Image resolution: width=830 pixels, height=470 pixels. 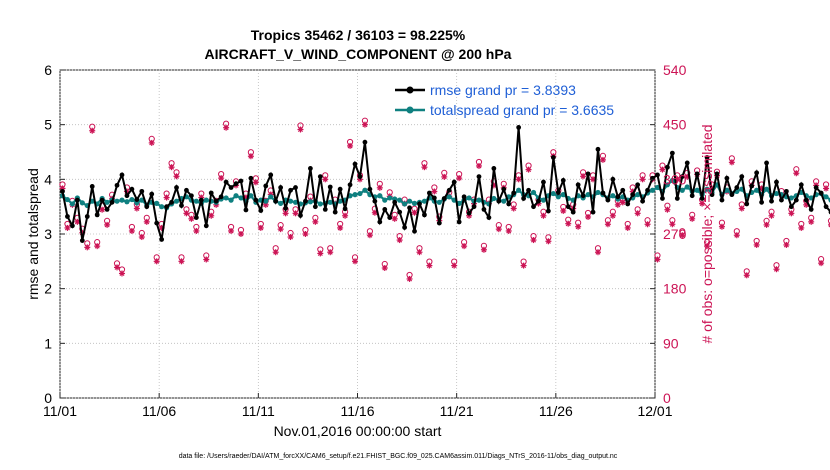 What do you see at coordinates (671, 343) in the screenshot?
I see `y-right-tick-label: 90` at bounding box center [671, 343].